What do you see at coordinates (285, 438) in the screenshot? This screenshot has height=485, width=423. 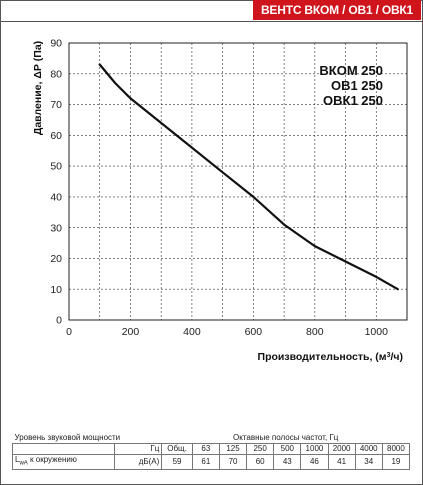 I see `sound-caption-right: Октавные полосы частот, Гц` at bounding box center [285, 438].